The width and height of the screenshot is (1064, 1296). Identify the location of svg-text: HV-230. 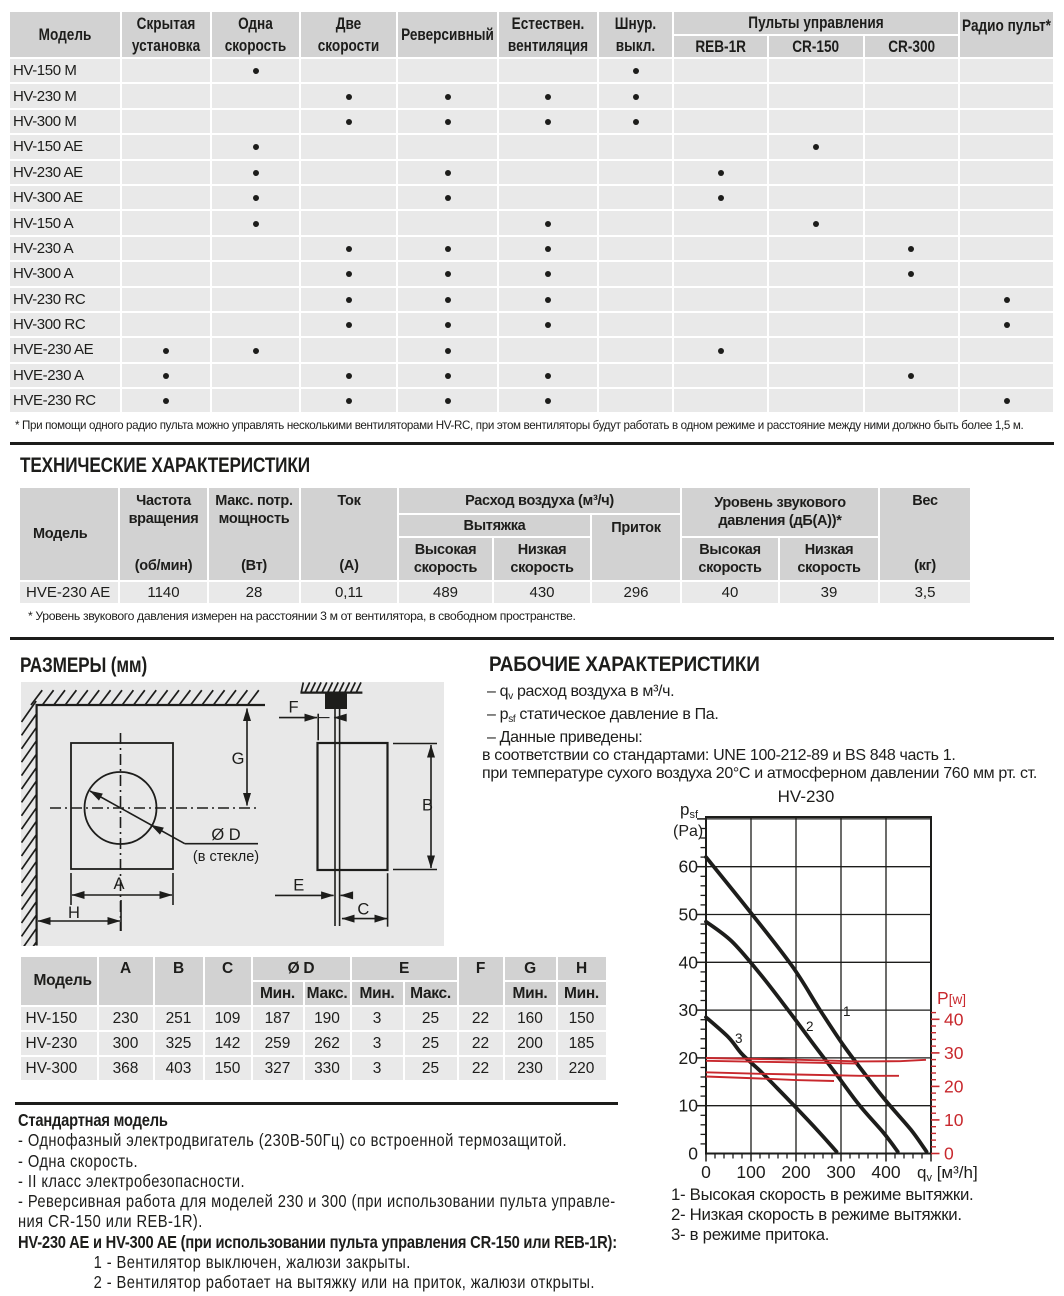
(806, 796).